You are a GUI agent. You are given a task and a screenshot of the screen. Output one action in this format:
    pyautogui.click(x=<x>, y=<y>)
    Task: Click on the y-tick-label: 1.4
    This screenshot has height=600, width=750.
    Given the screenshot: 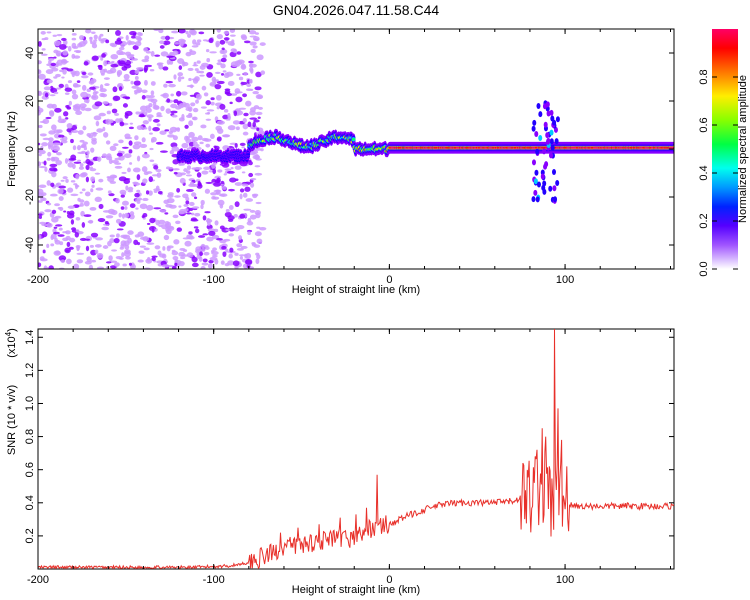 What is the action you would take?
    pyautogui.click(x=30, y=337)
    